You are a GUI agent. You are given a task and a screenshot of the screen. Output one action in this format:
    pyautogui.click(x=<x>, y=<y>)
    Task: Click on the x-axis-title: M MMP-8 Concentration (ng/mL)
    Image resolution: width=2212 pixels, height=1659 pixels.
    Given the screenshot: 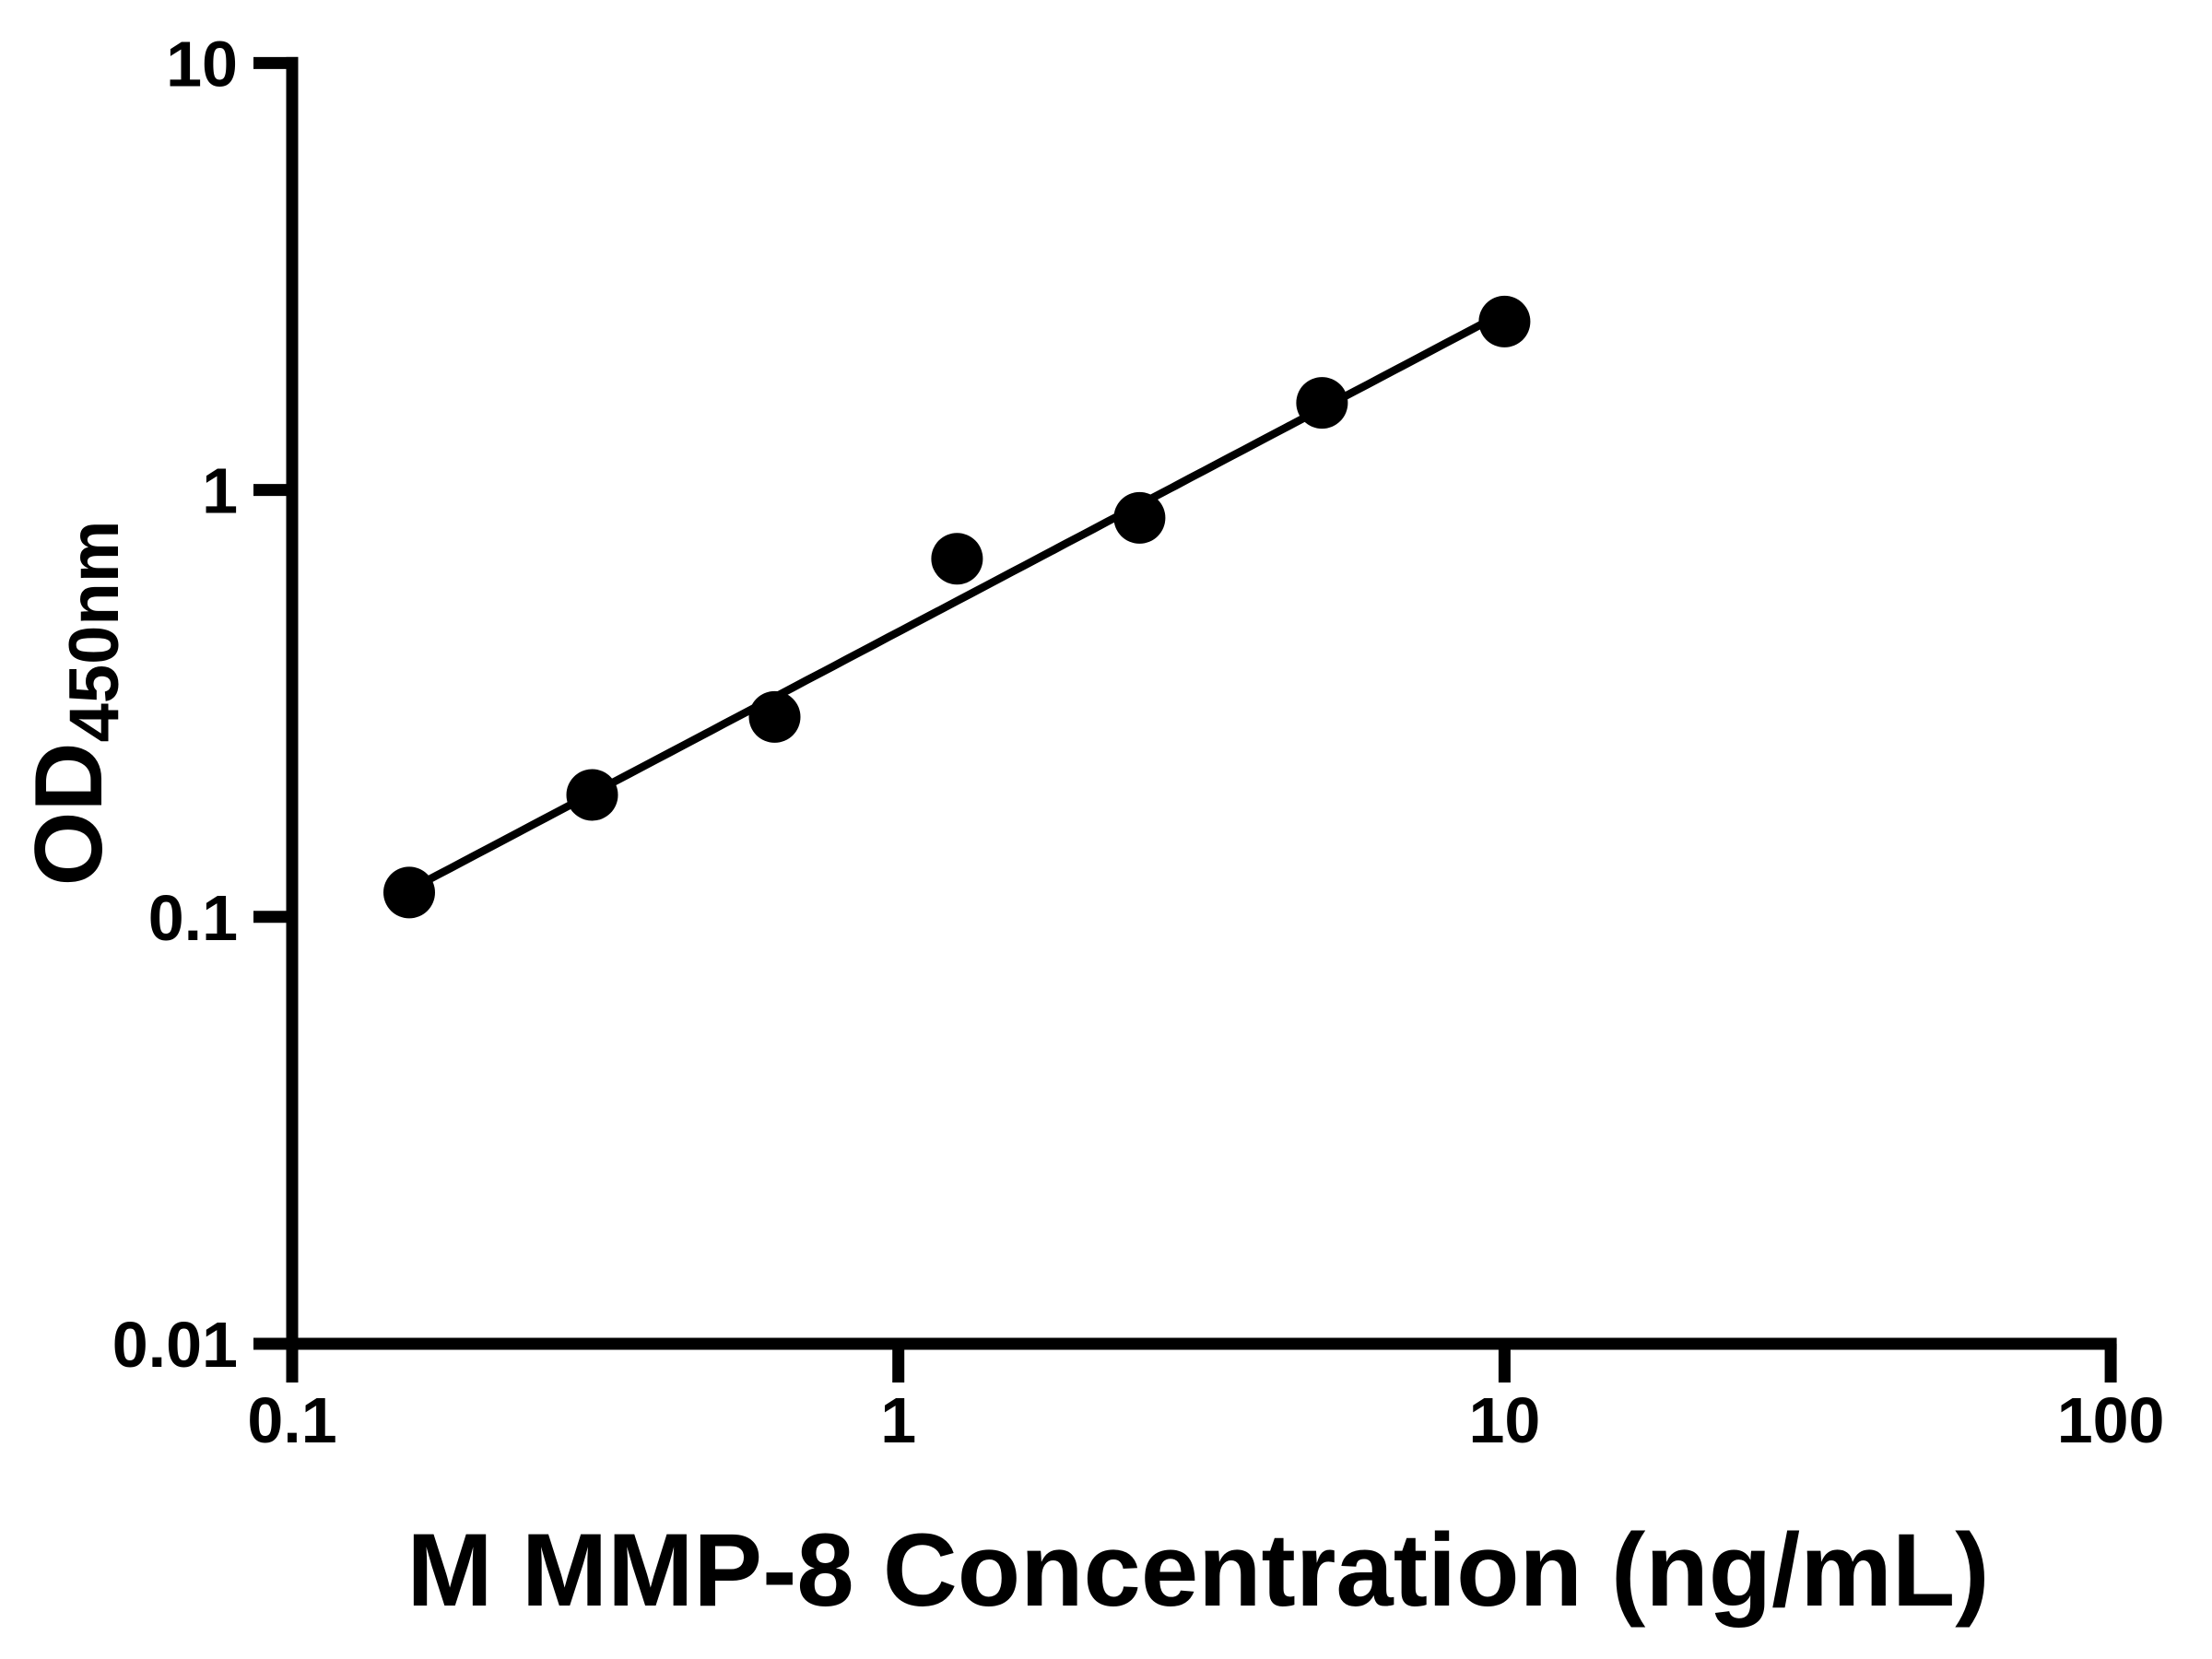 What is the action you would take?
    pyautogui.click(x=1197, y=1570)
    